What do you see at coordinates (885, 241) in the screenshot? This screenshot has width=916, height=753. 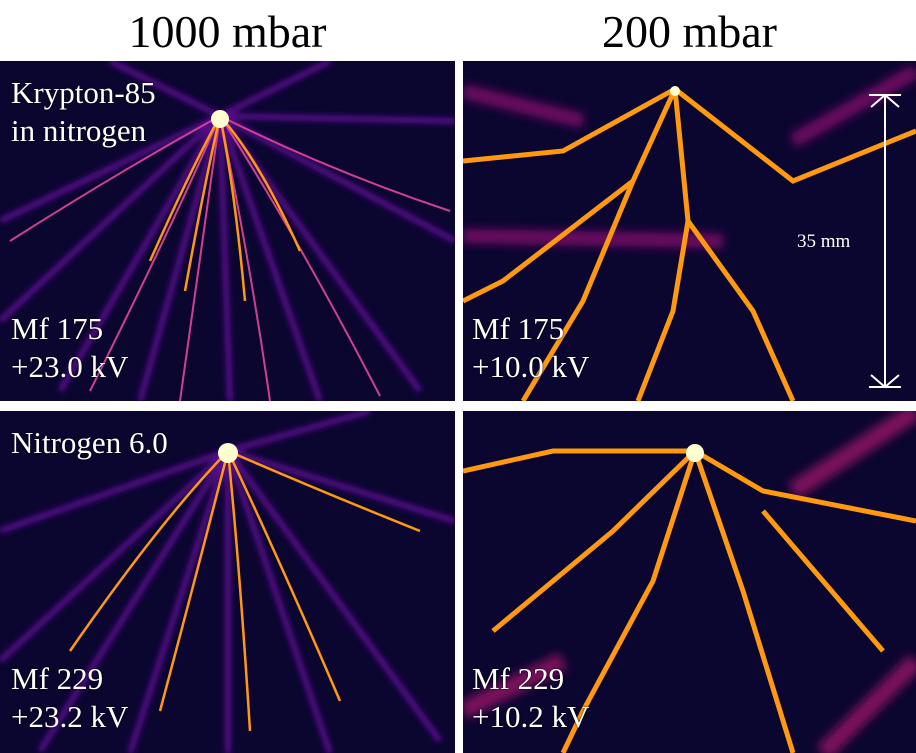 I see `scale-bar-arrow` at bounding box center [885, 241].